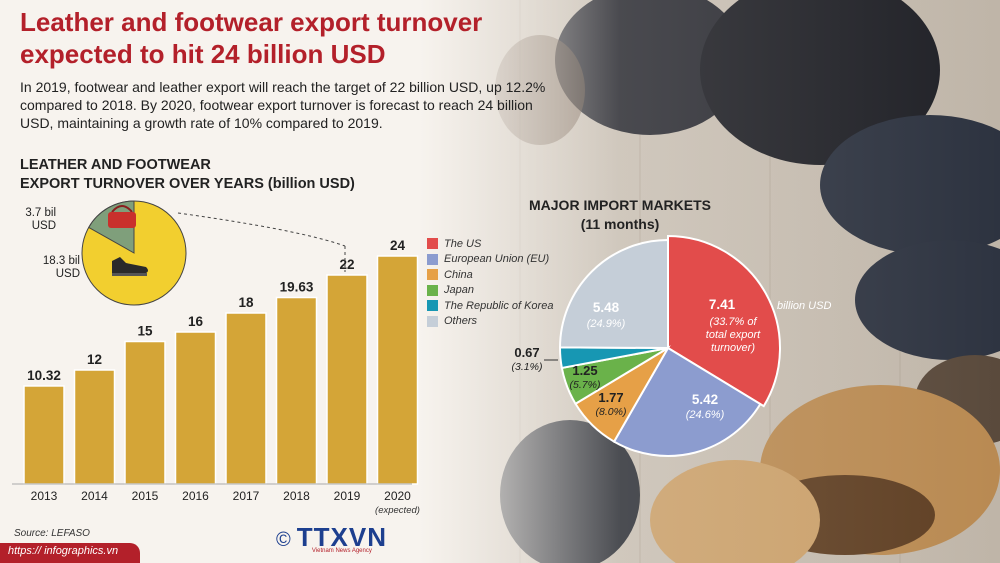 Image resolution: width=1000 pixels, height=563 pixels. I want to click on shoe-body, so click(130, 265).